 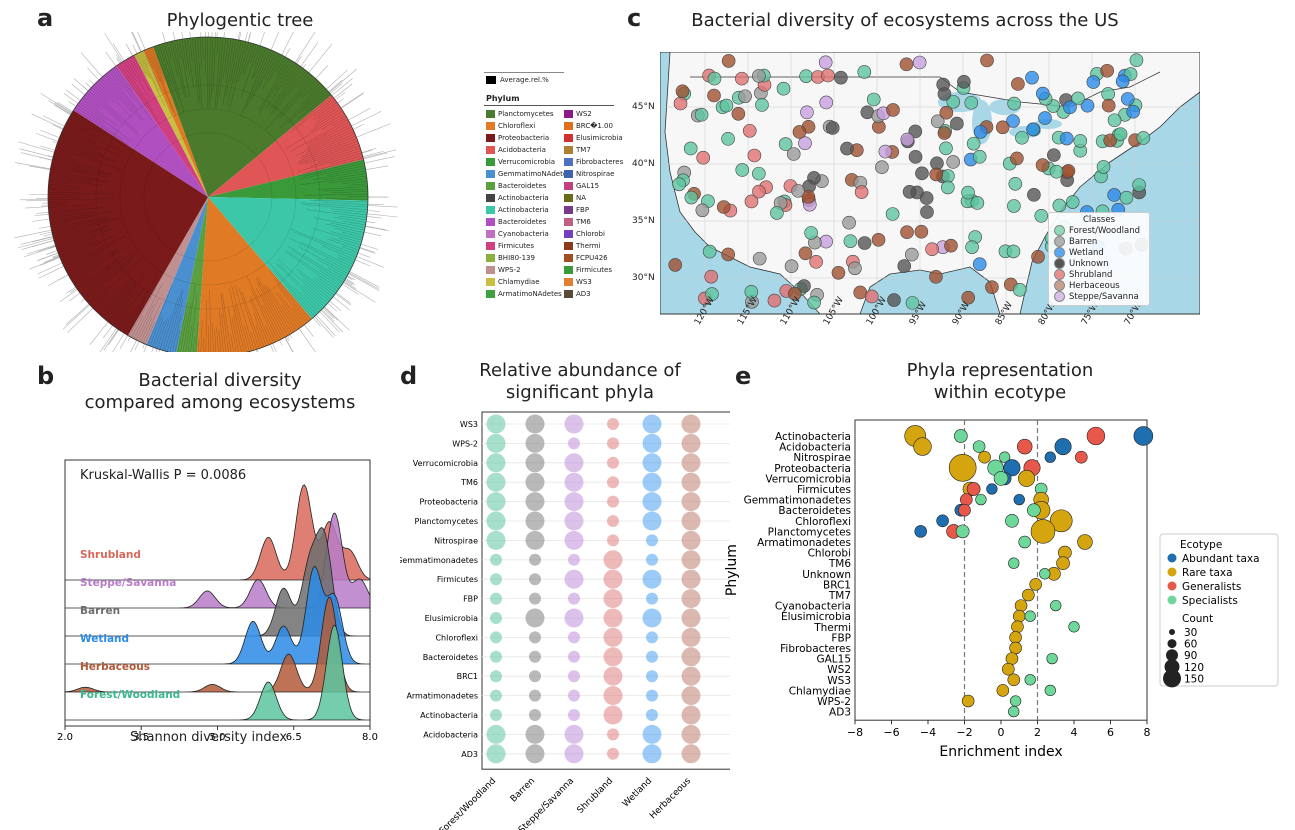 I want to click on legend-label: BHI80-139, so click(x=516, y=258).